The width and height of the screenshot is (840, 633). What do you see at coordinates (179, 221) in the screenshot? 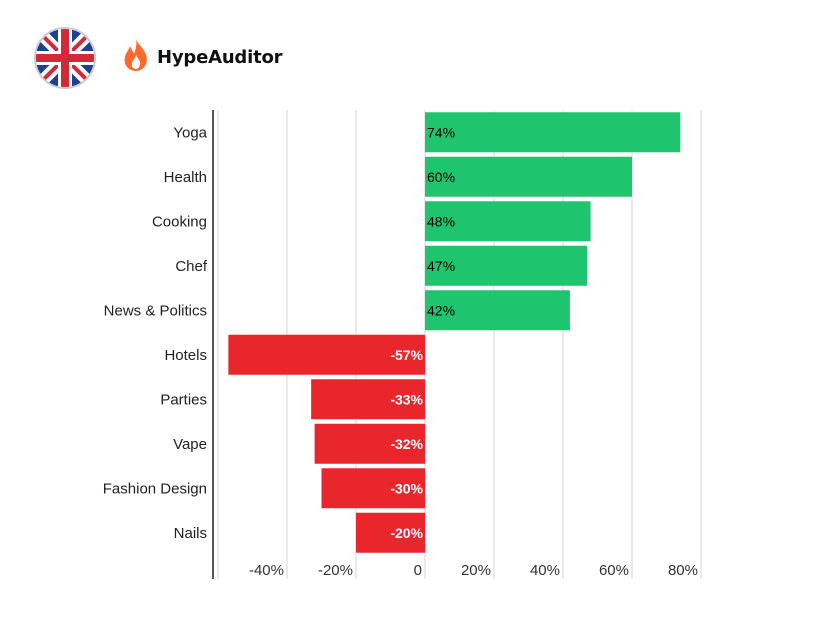
I see `category-label: Cooking` at bounding box center [179, 221].